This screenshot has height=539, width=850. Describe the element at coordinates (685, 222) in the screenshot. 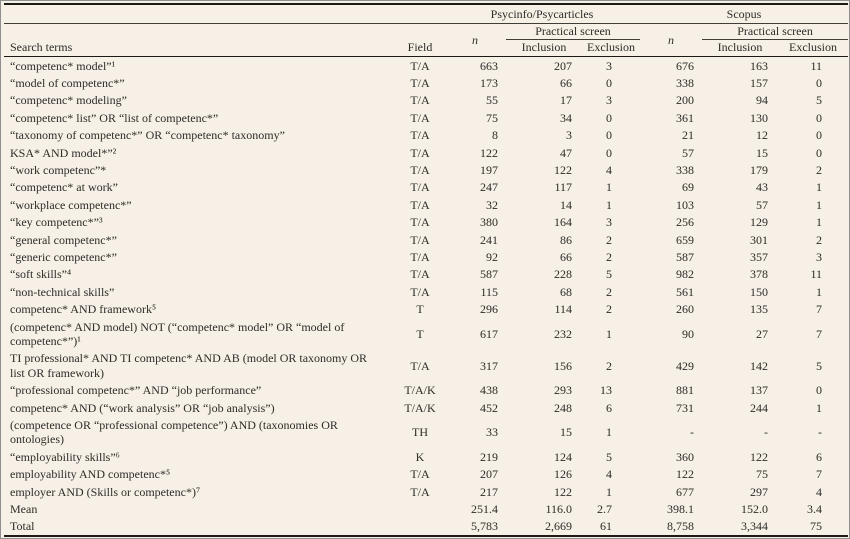

I see `n-scopus-cell: 256` at that location.